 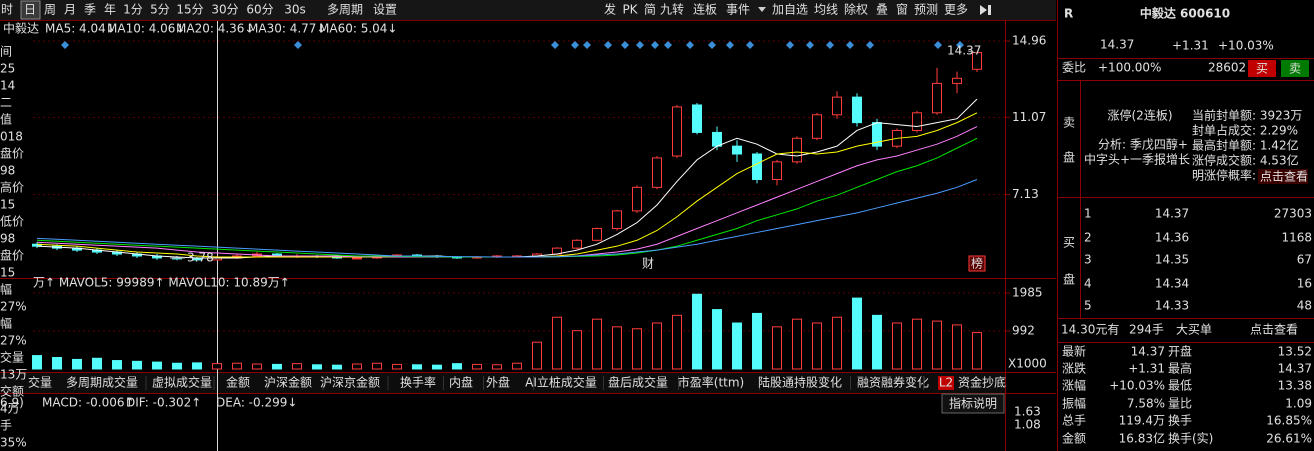 I want to click on toolbar-item: 预测, so click(x=926, y=10).